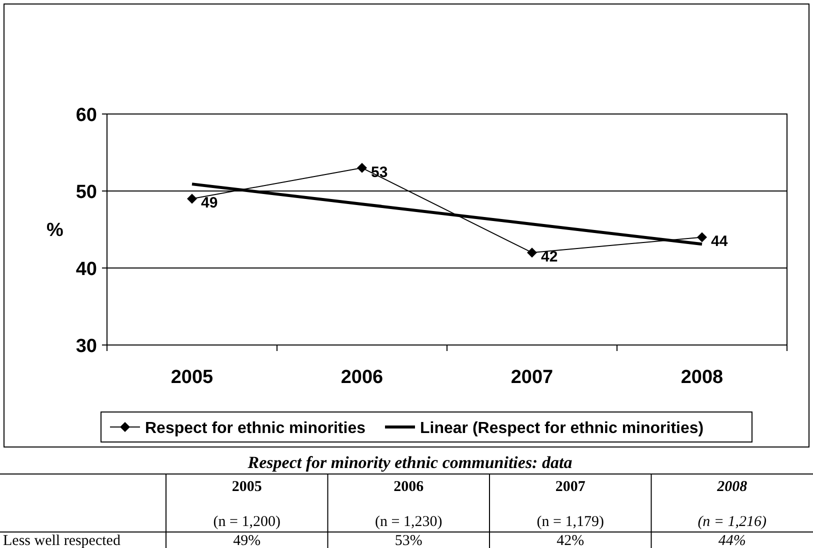  What do you see at coordinates (409, 462) in the screenshot?
I see `text: Respect for minority ethnic communities: data` at bounding box center [409, 462].